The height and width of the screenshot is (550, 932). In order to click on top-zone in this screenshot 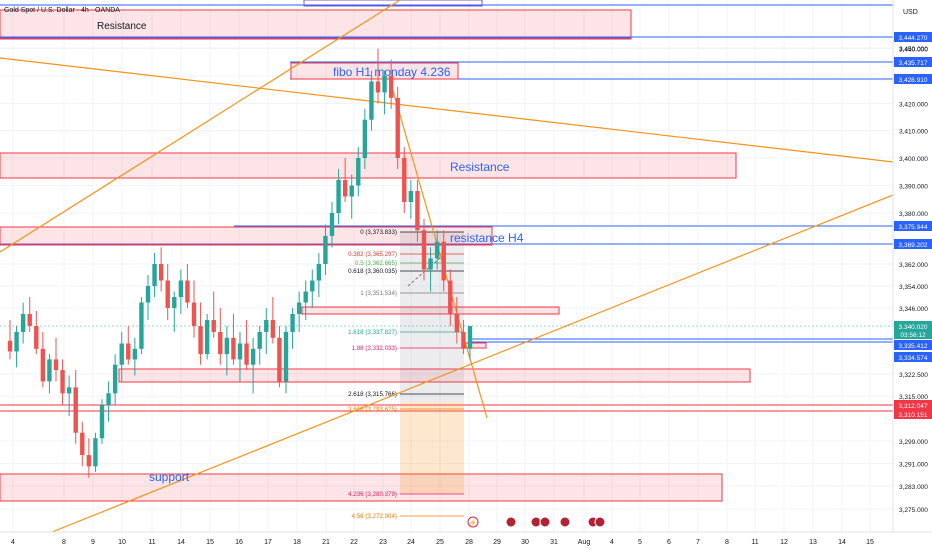, I will do `click(393, 3)`.